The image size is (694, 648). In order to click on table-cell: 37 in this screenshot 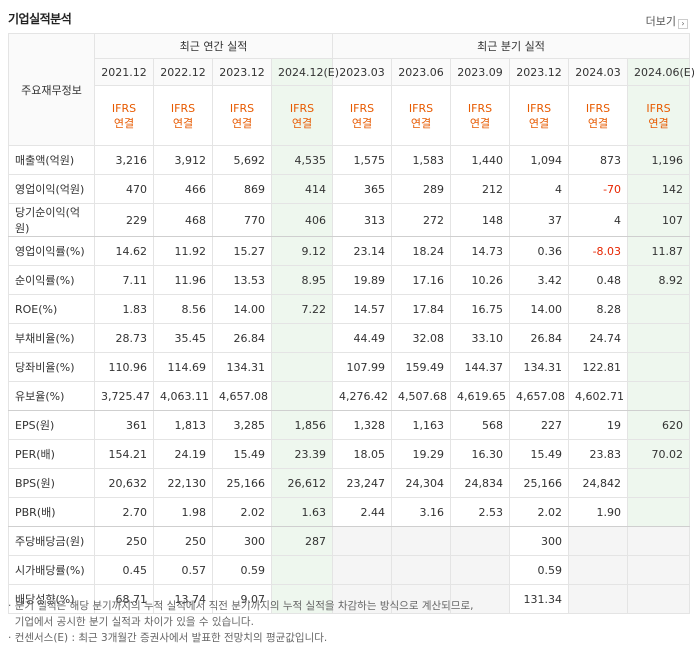, I will do `click(539, 220)`.